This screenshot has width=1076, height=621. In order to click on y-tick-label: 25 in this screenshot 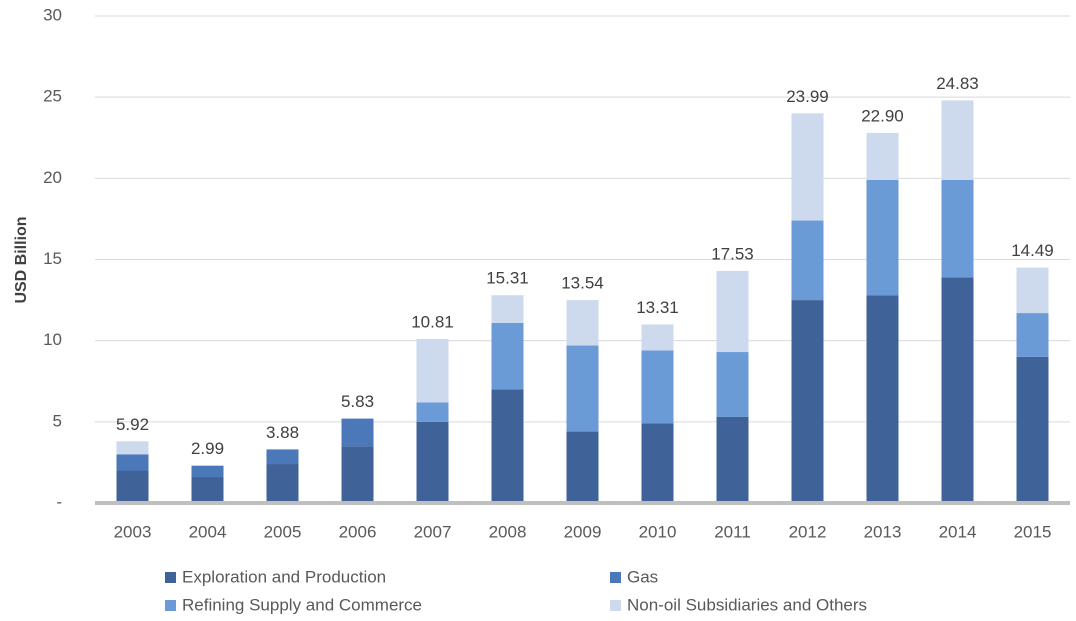, I will do `click(52, 96)`.